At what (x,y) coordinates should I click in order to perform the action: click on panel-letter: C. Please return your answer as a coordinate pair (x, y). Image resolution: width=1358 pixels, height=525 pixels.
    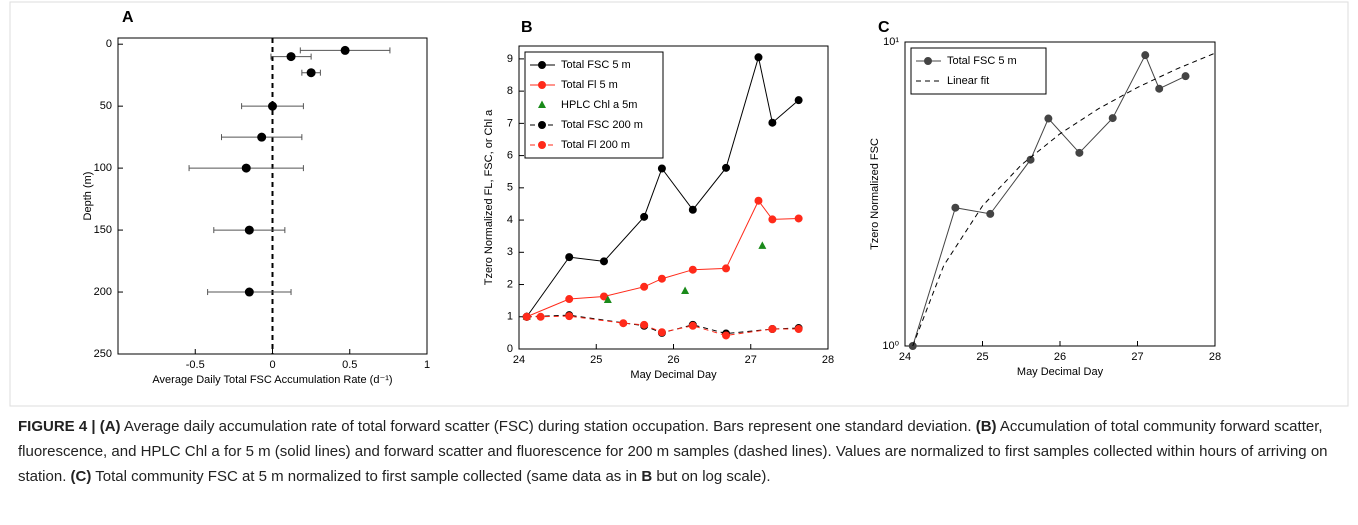
    Looking at the image, I should click on (884, 27).